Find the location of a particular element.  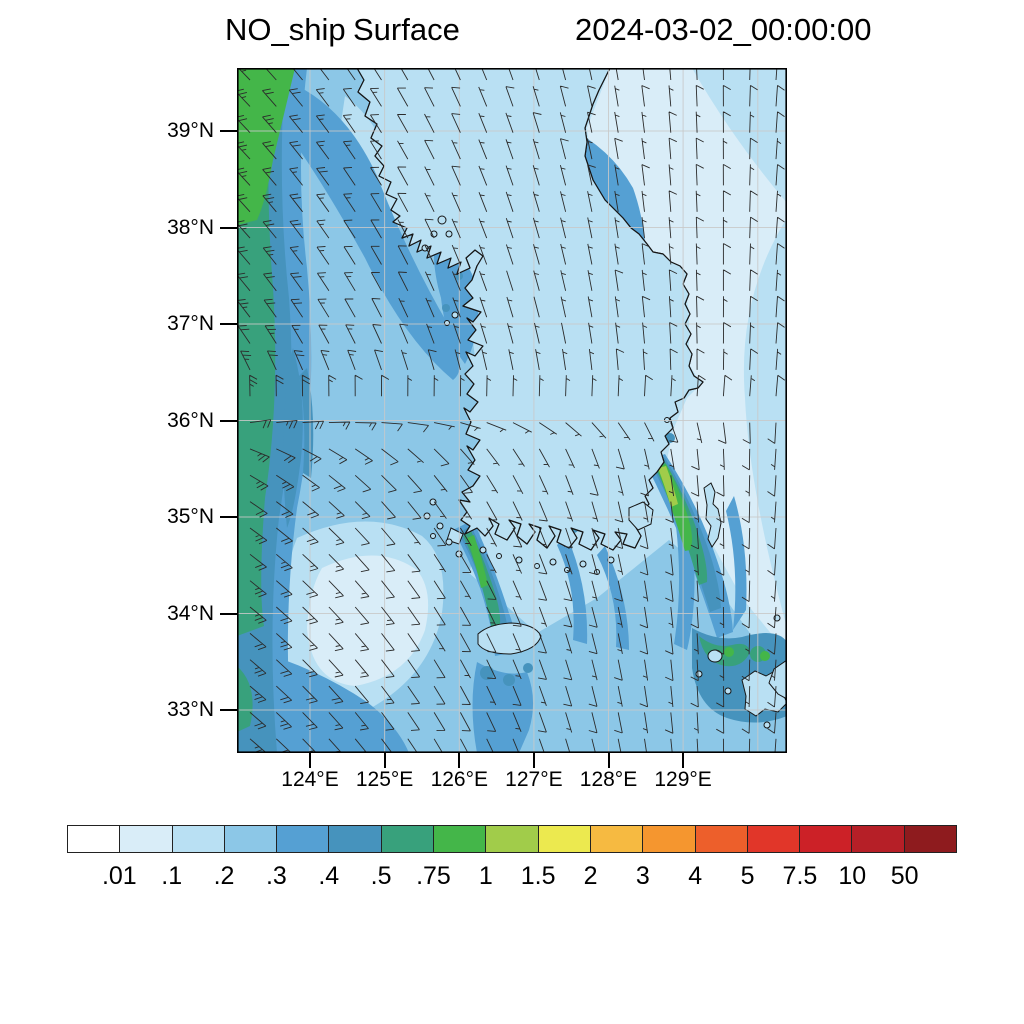

colorbar-label: .4 is located at coordinates (329, 876).